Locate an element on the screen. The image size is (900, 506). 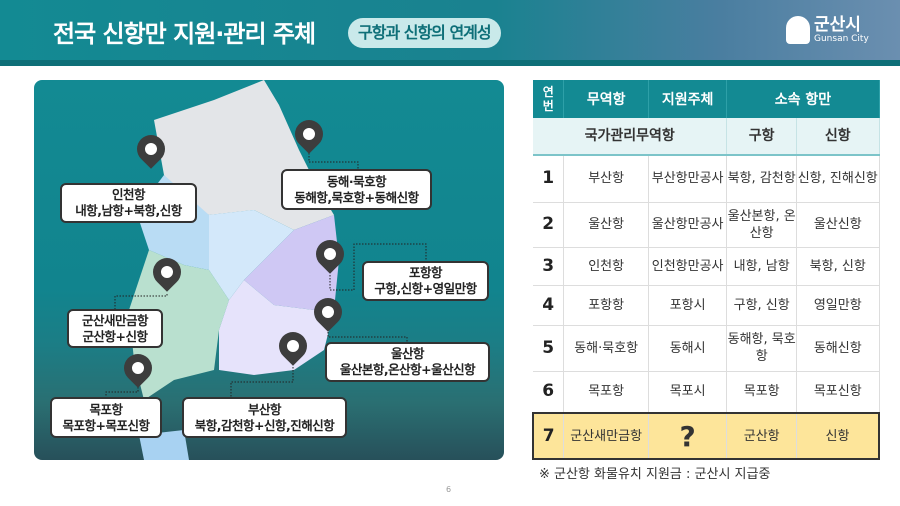
table-row: 6 목포항 목포시 목포항 목포신항 is located at coordinates (706, 392).